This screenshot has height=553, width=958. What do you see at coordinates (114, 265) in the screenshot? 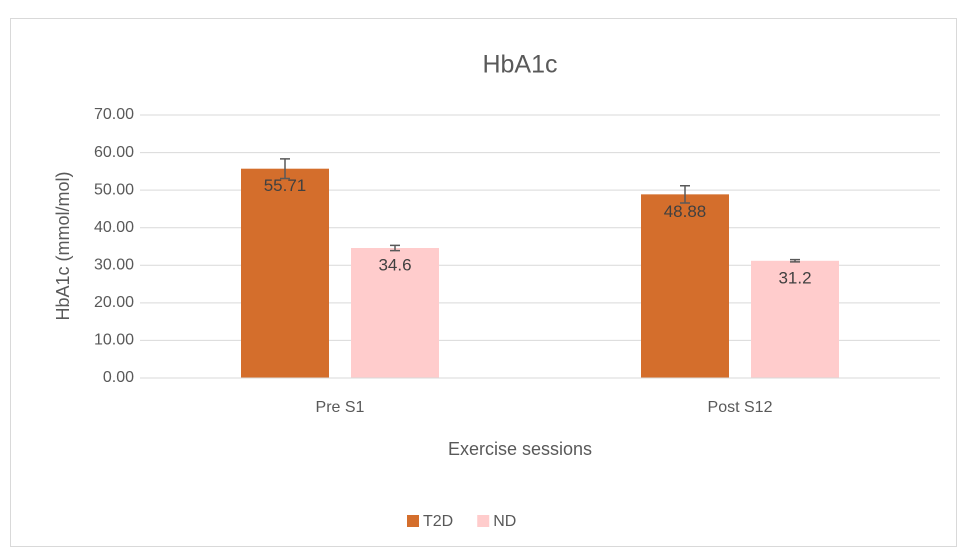
I see `y-tick-label: 30.00` at bounding box center [114, 265].